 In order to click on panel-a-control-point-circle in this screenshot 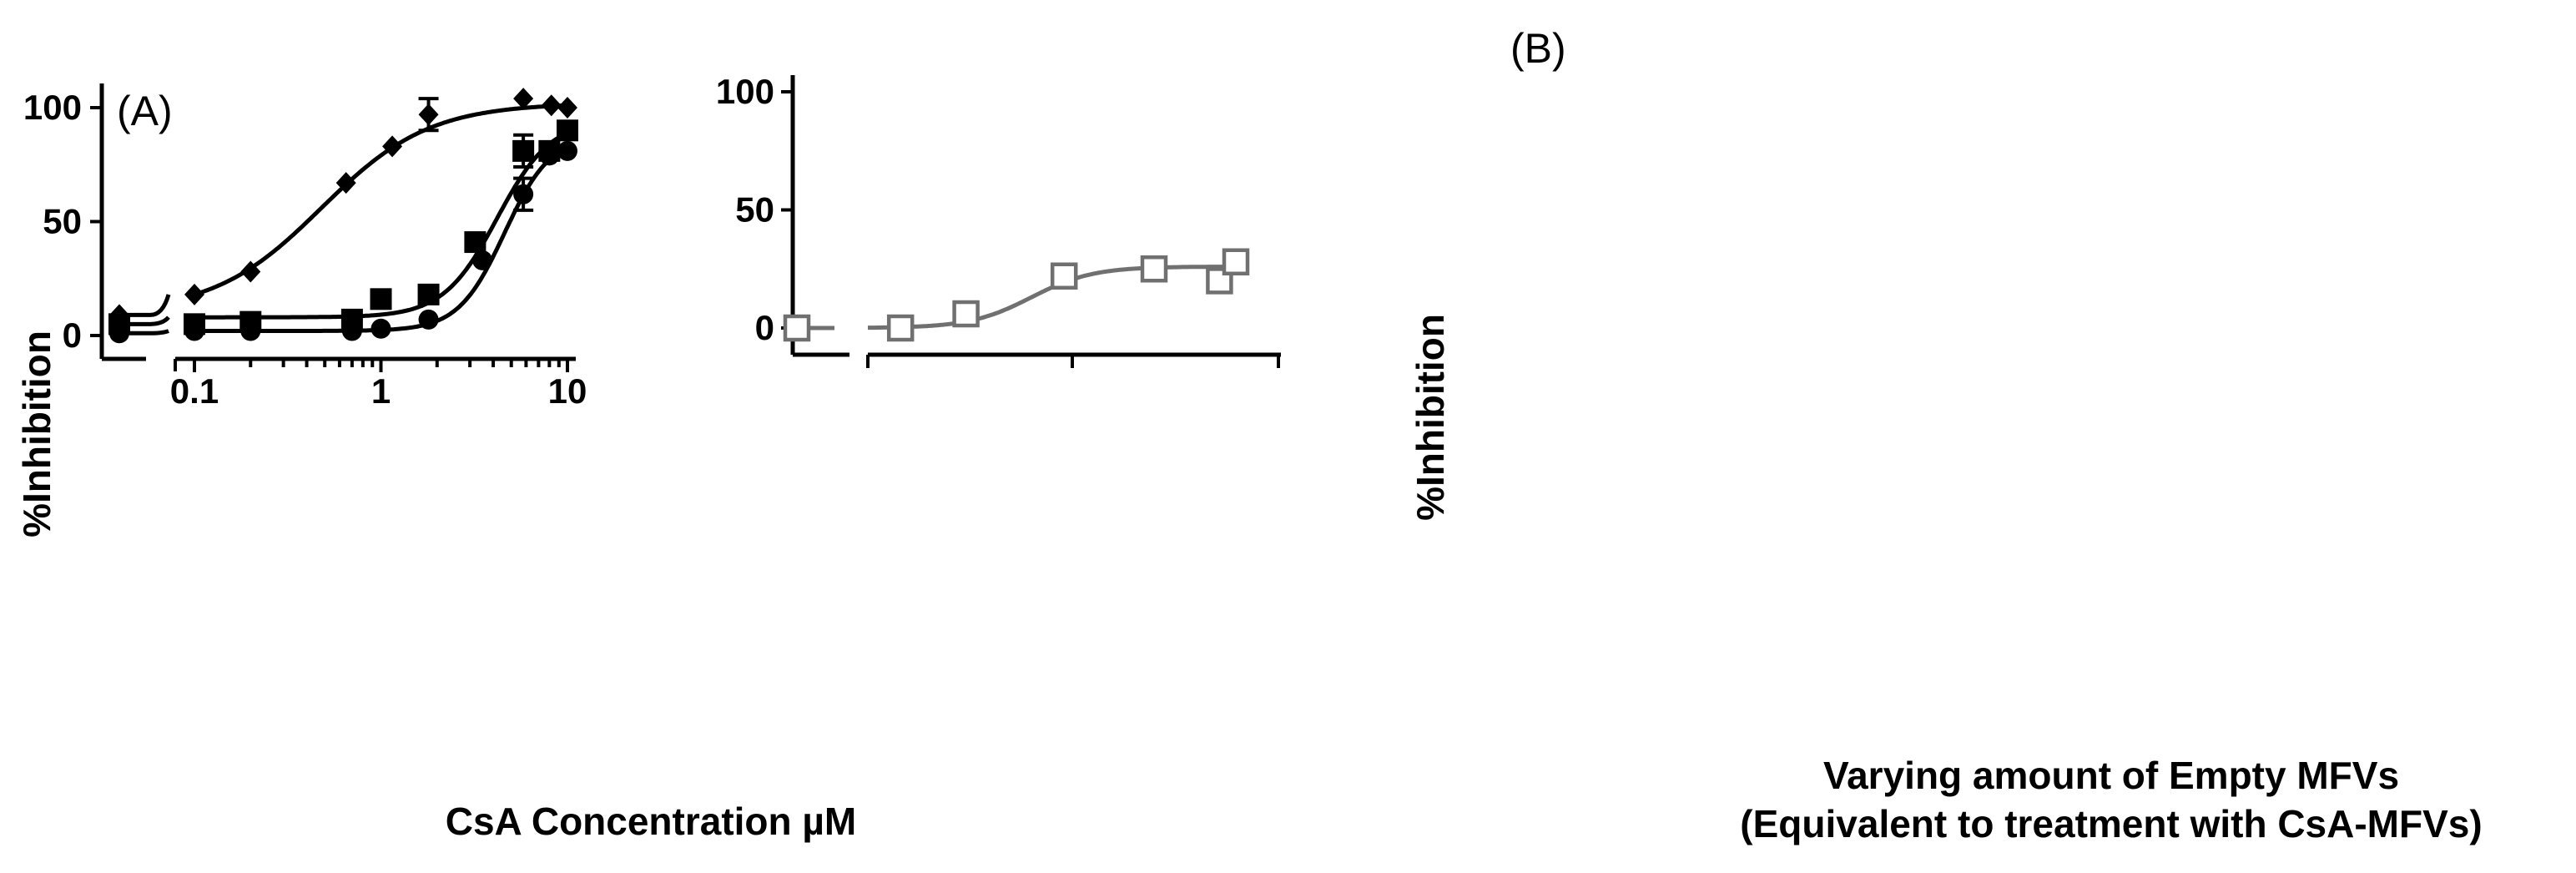, I will do `click(119, 333)`.